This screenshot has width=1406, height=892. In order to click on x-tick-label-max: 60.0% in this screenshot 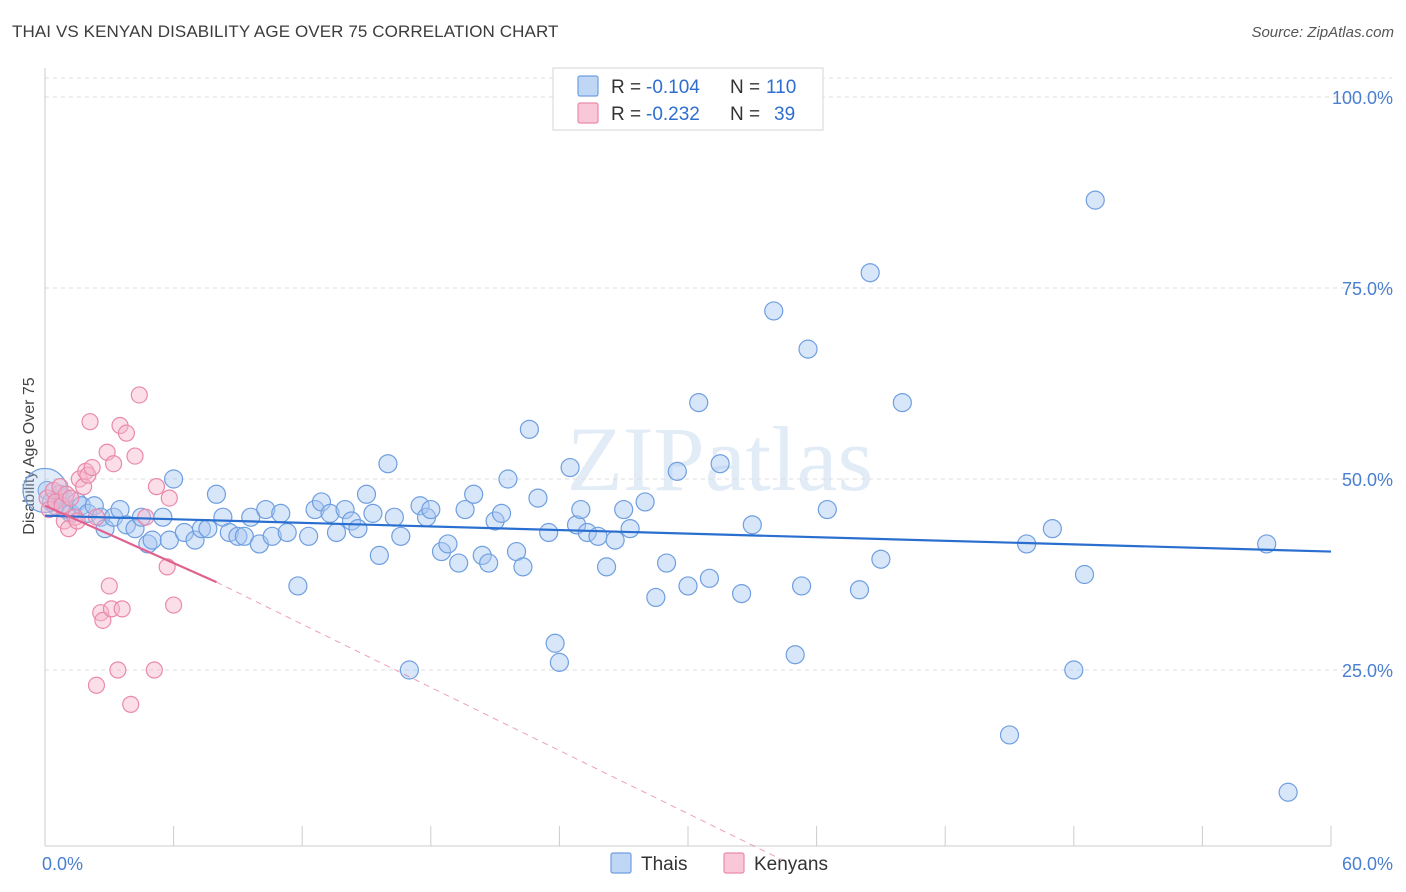, I will do `click(1367, 864)`.